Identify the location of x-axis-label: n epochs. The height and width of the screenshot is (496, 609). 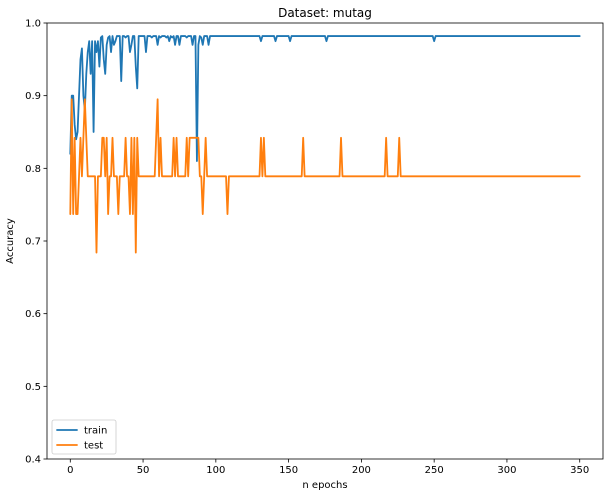
(324, 485).